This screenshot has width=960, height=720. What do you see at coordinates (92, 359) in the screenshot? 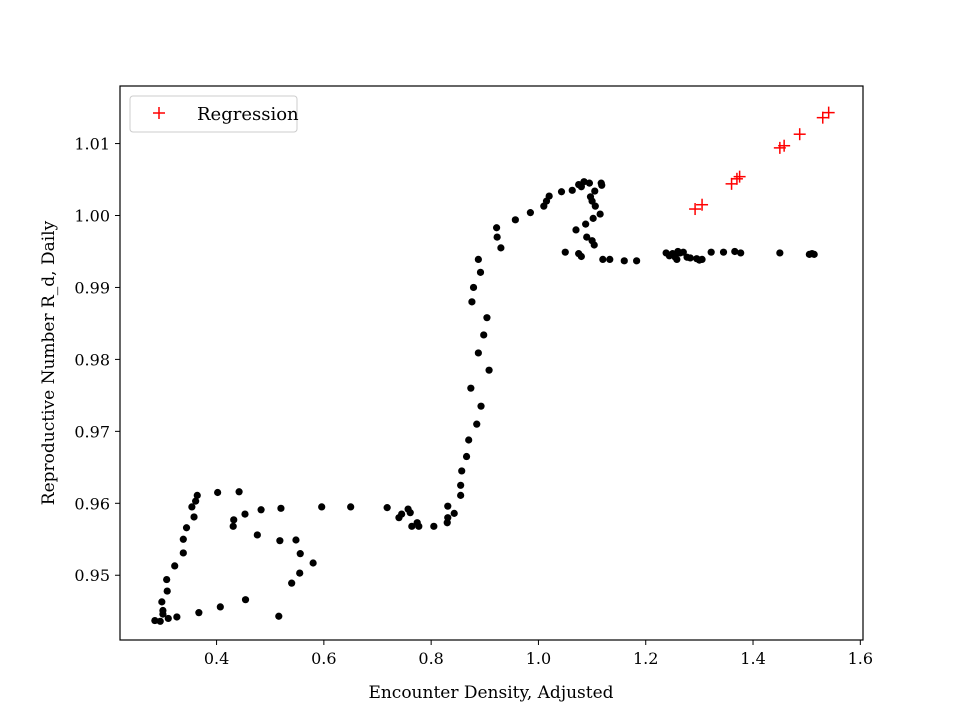
I see `y-tick-label: 0.98` at bounding box center [92, 359].